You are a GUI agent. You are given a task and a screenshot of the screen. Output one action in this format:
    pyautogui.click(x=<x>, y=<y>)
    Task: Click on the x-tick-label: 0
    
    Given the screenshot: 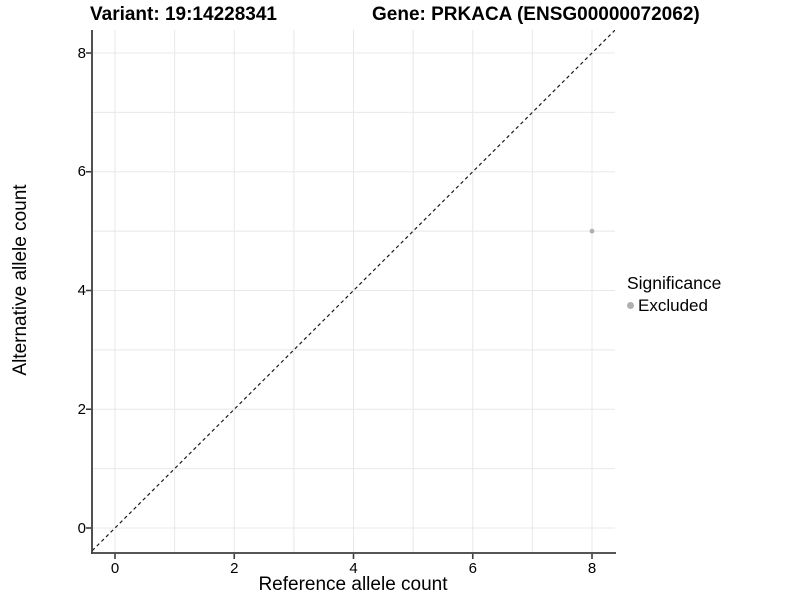 What is the action you would take?
    pyautogui.click(x=115, y=568)
    